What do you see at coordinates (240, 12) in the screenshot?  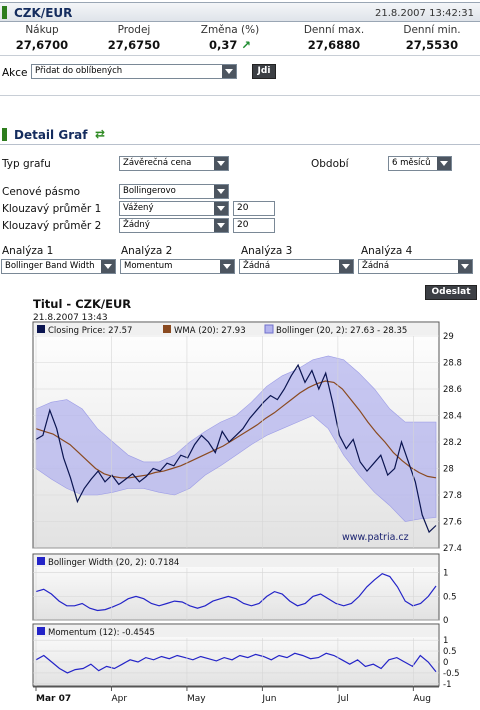 I see `header-bar: CZK/EUR 21.8.2007 13:42:31` at bounding box center [240, 12].